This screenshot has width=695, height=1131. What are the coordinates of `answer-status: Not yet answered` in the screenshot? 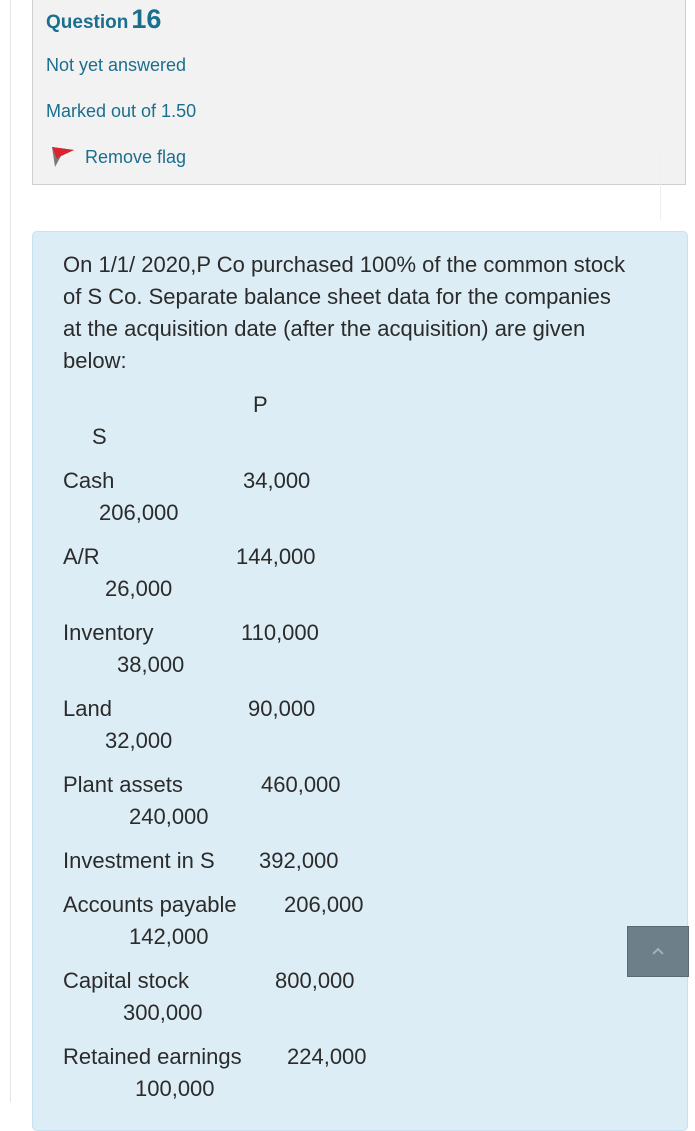 It's located at (116, 65).